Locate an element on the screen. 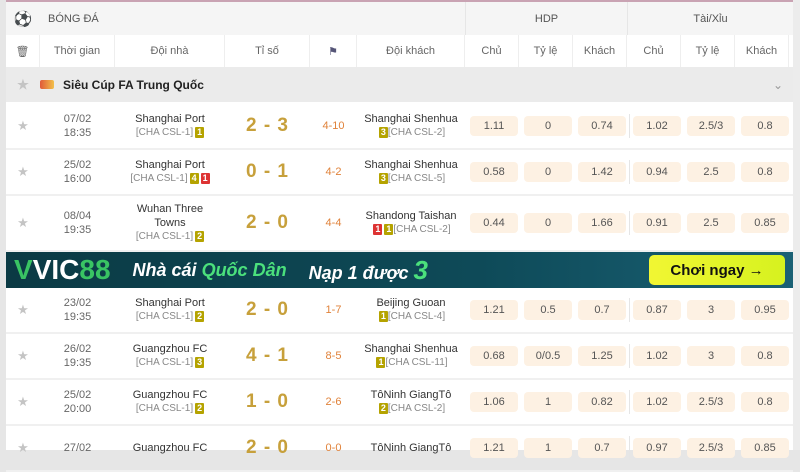 This screenshot has width=800, height=472. odds-cell: 0.91 is located at coordinates (657, 223).